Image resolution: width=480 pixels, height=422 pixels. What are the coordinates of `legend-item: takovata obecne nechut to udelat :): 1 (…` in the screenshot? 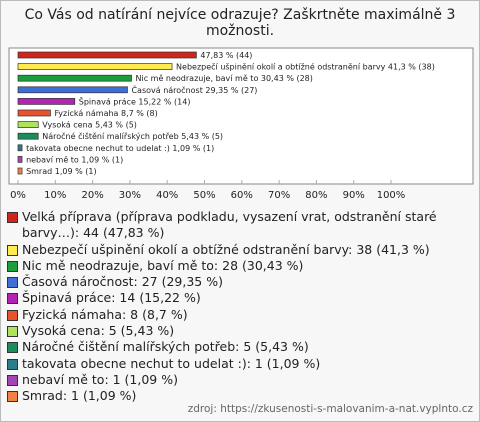 It's located at (240, 364).